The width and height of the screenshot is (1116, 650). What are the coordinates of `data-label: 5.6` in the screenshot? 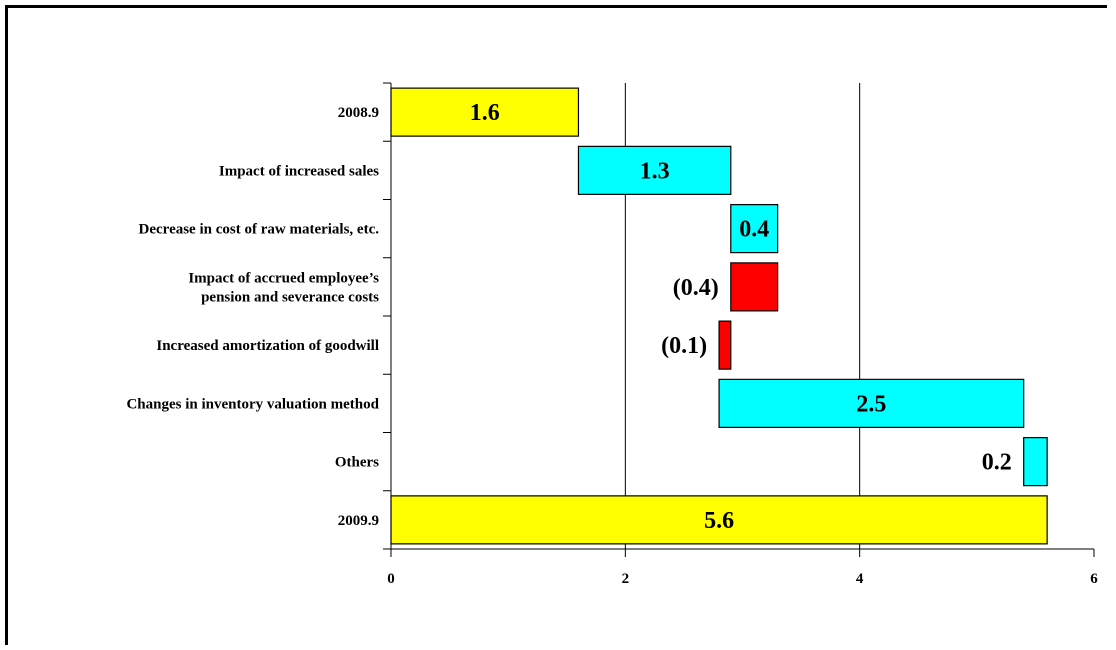 It's located at (719, 521).